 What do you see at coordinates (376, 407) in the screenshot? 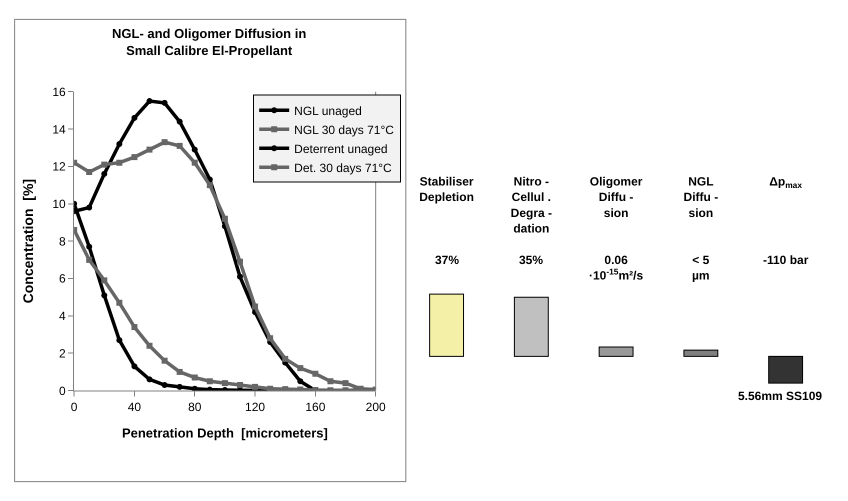
I see `x-tick-label: 200` at bounding box center [376, 407].